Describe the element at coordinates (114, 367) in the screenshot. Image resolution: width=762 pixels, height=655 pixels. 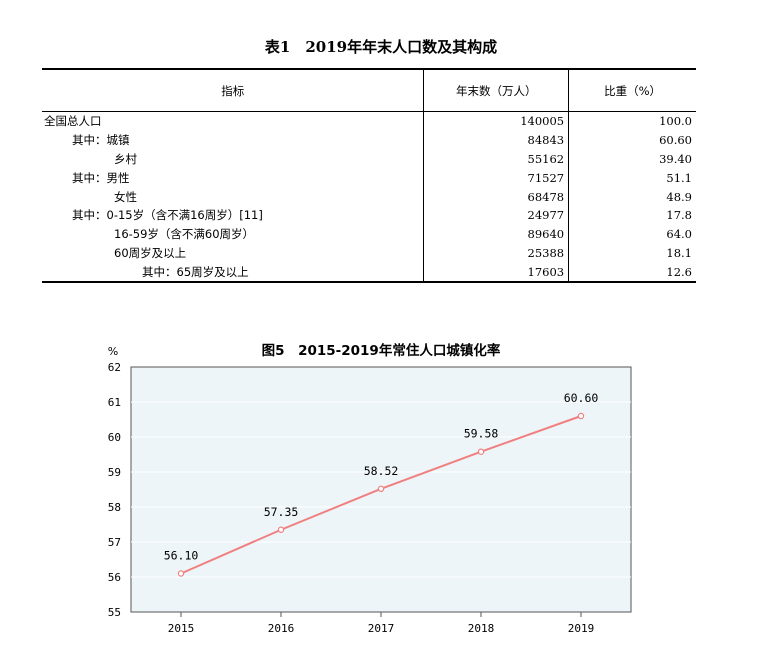
I see `y-tick-label: 62` at that location.